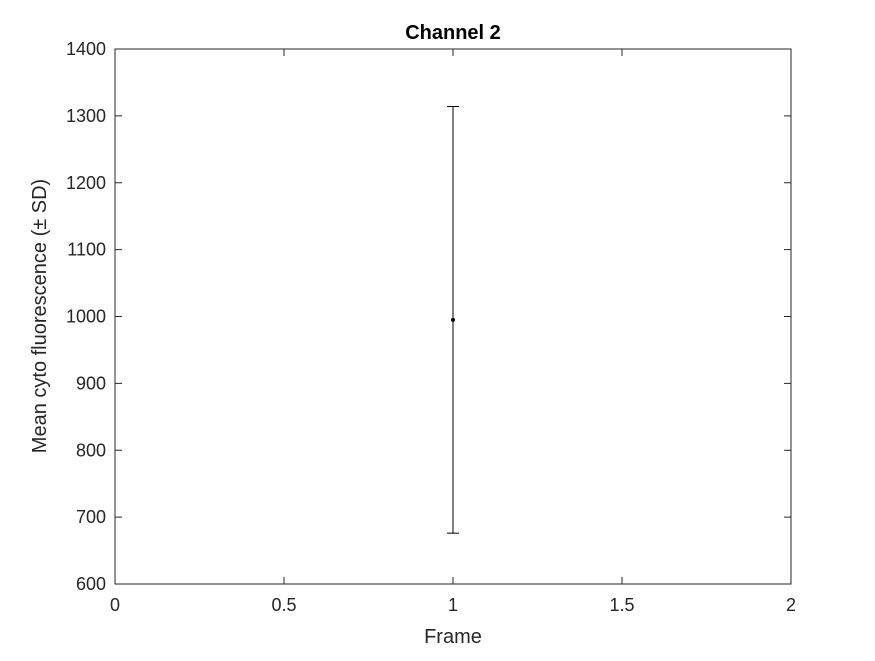  Describe the element at coordinates (453, 33) in the screenshot. I see `chart-title: Channel 2` at that location.